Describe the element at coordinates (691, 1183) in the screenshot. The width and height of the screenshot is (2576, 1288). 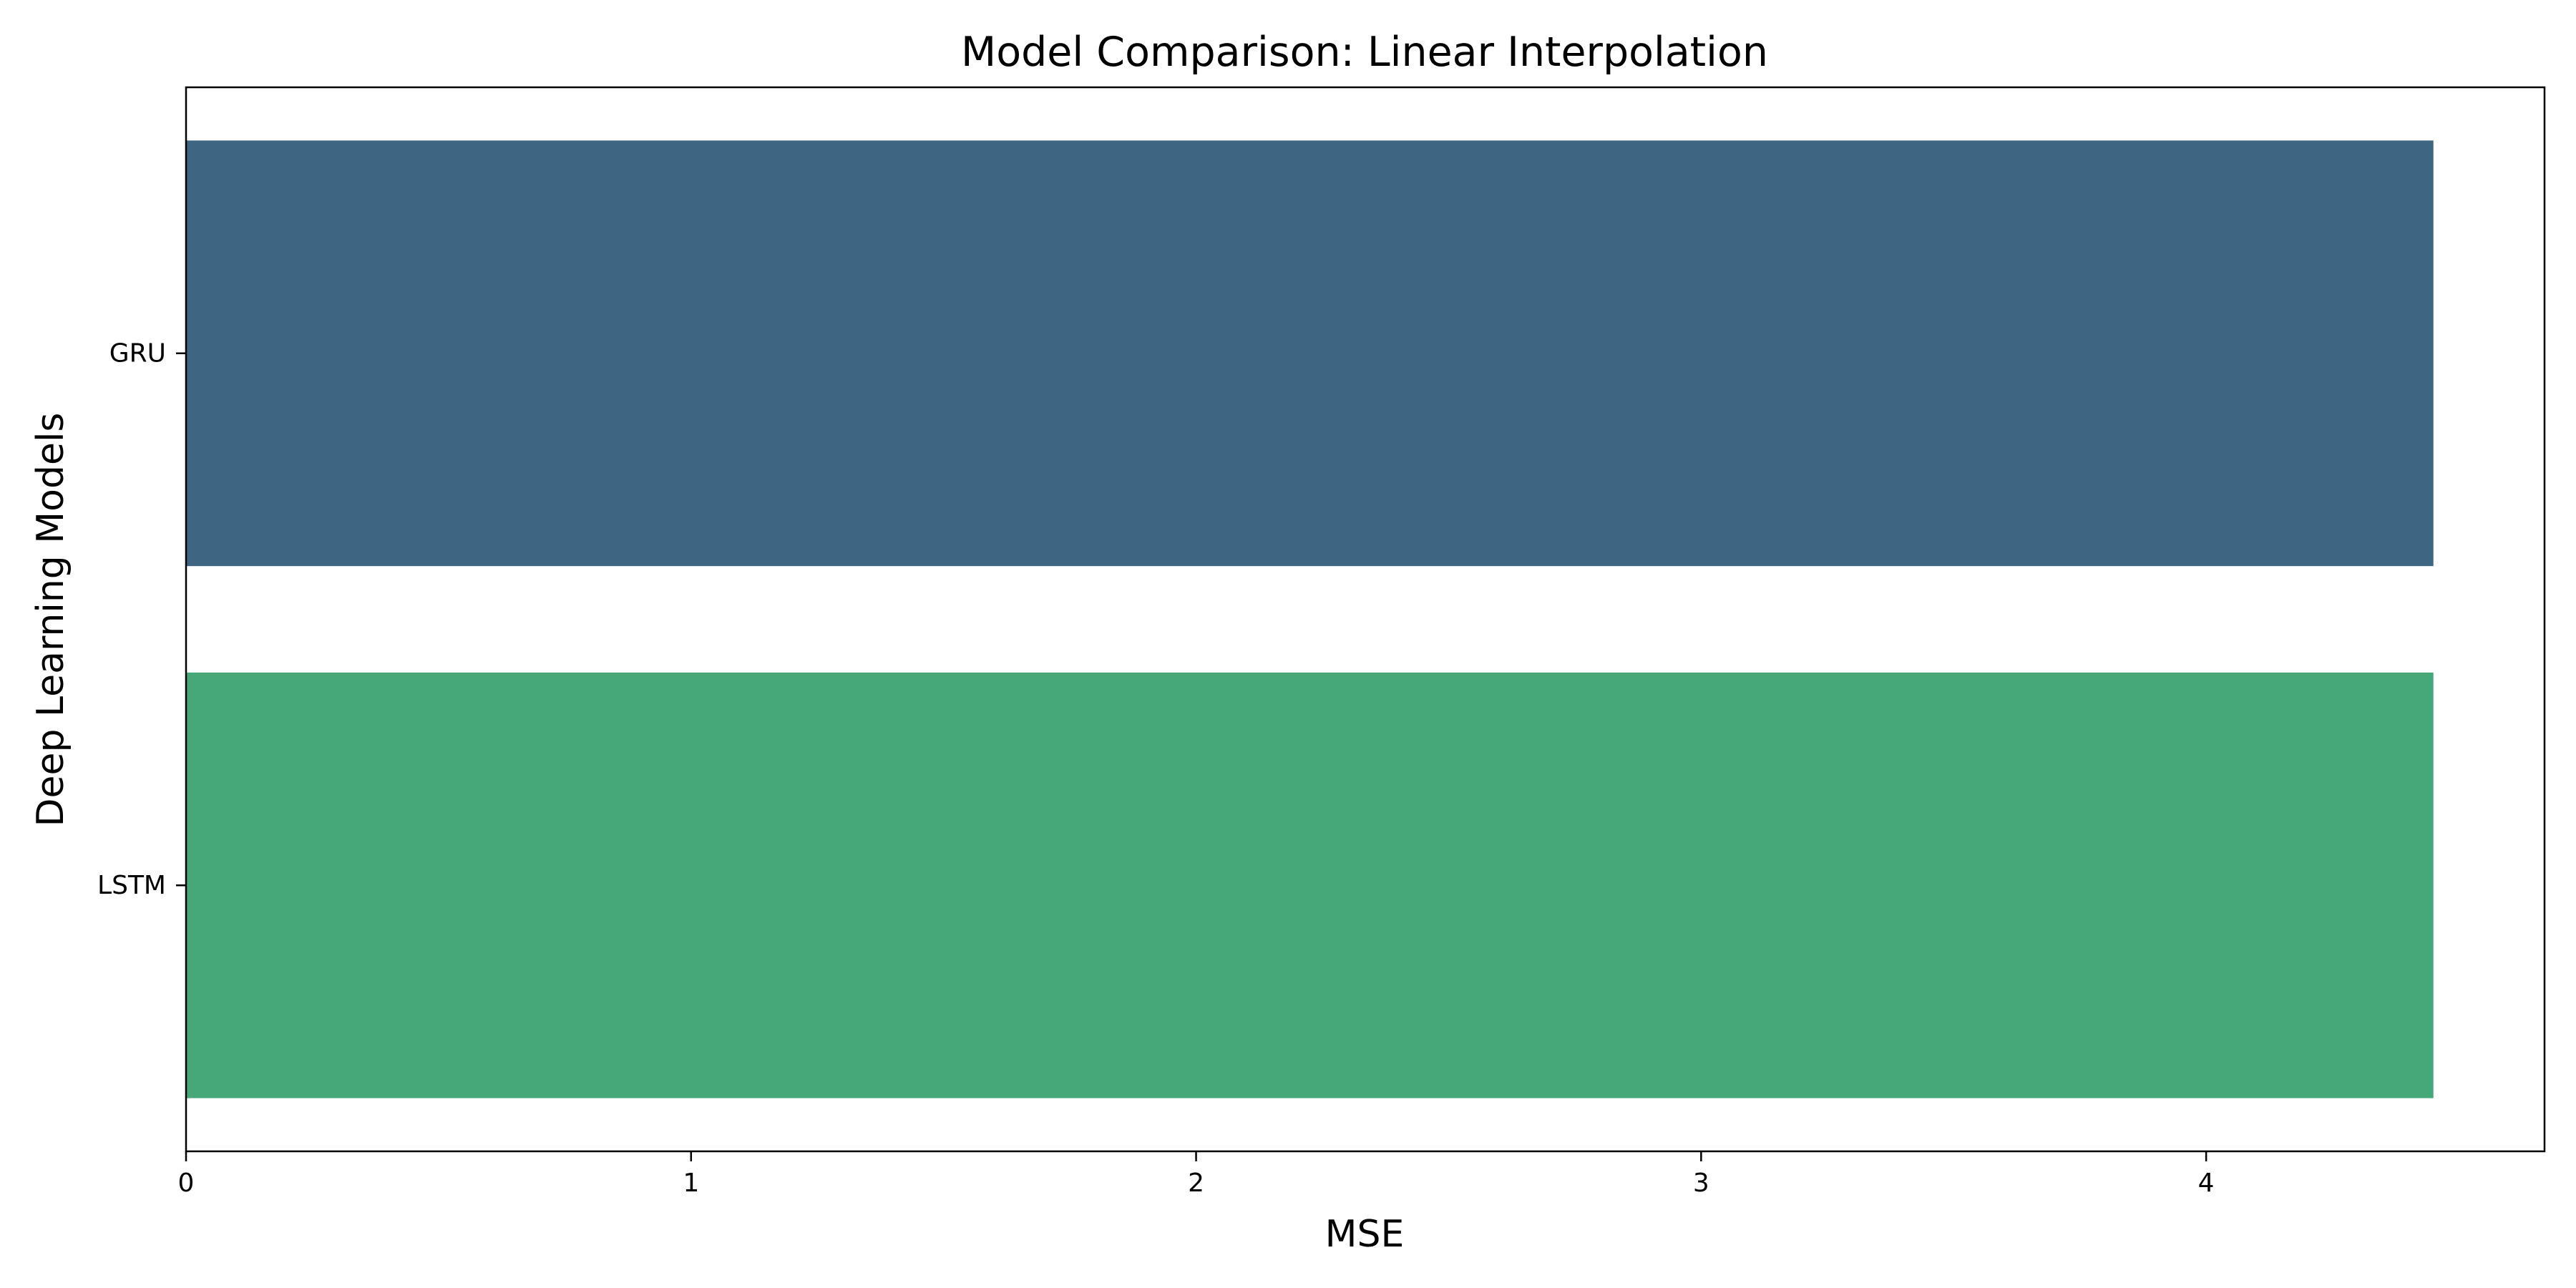
I see `x-tick-label: 1` at that location.